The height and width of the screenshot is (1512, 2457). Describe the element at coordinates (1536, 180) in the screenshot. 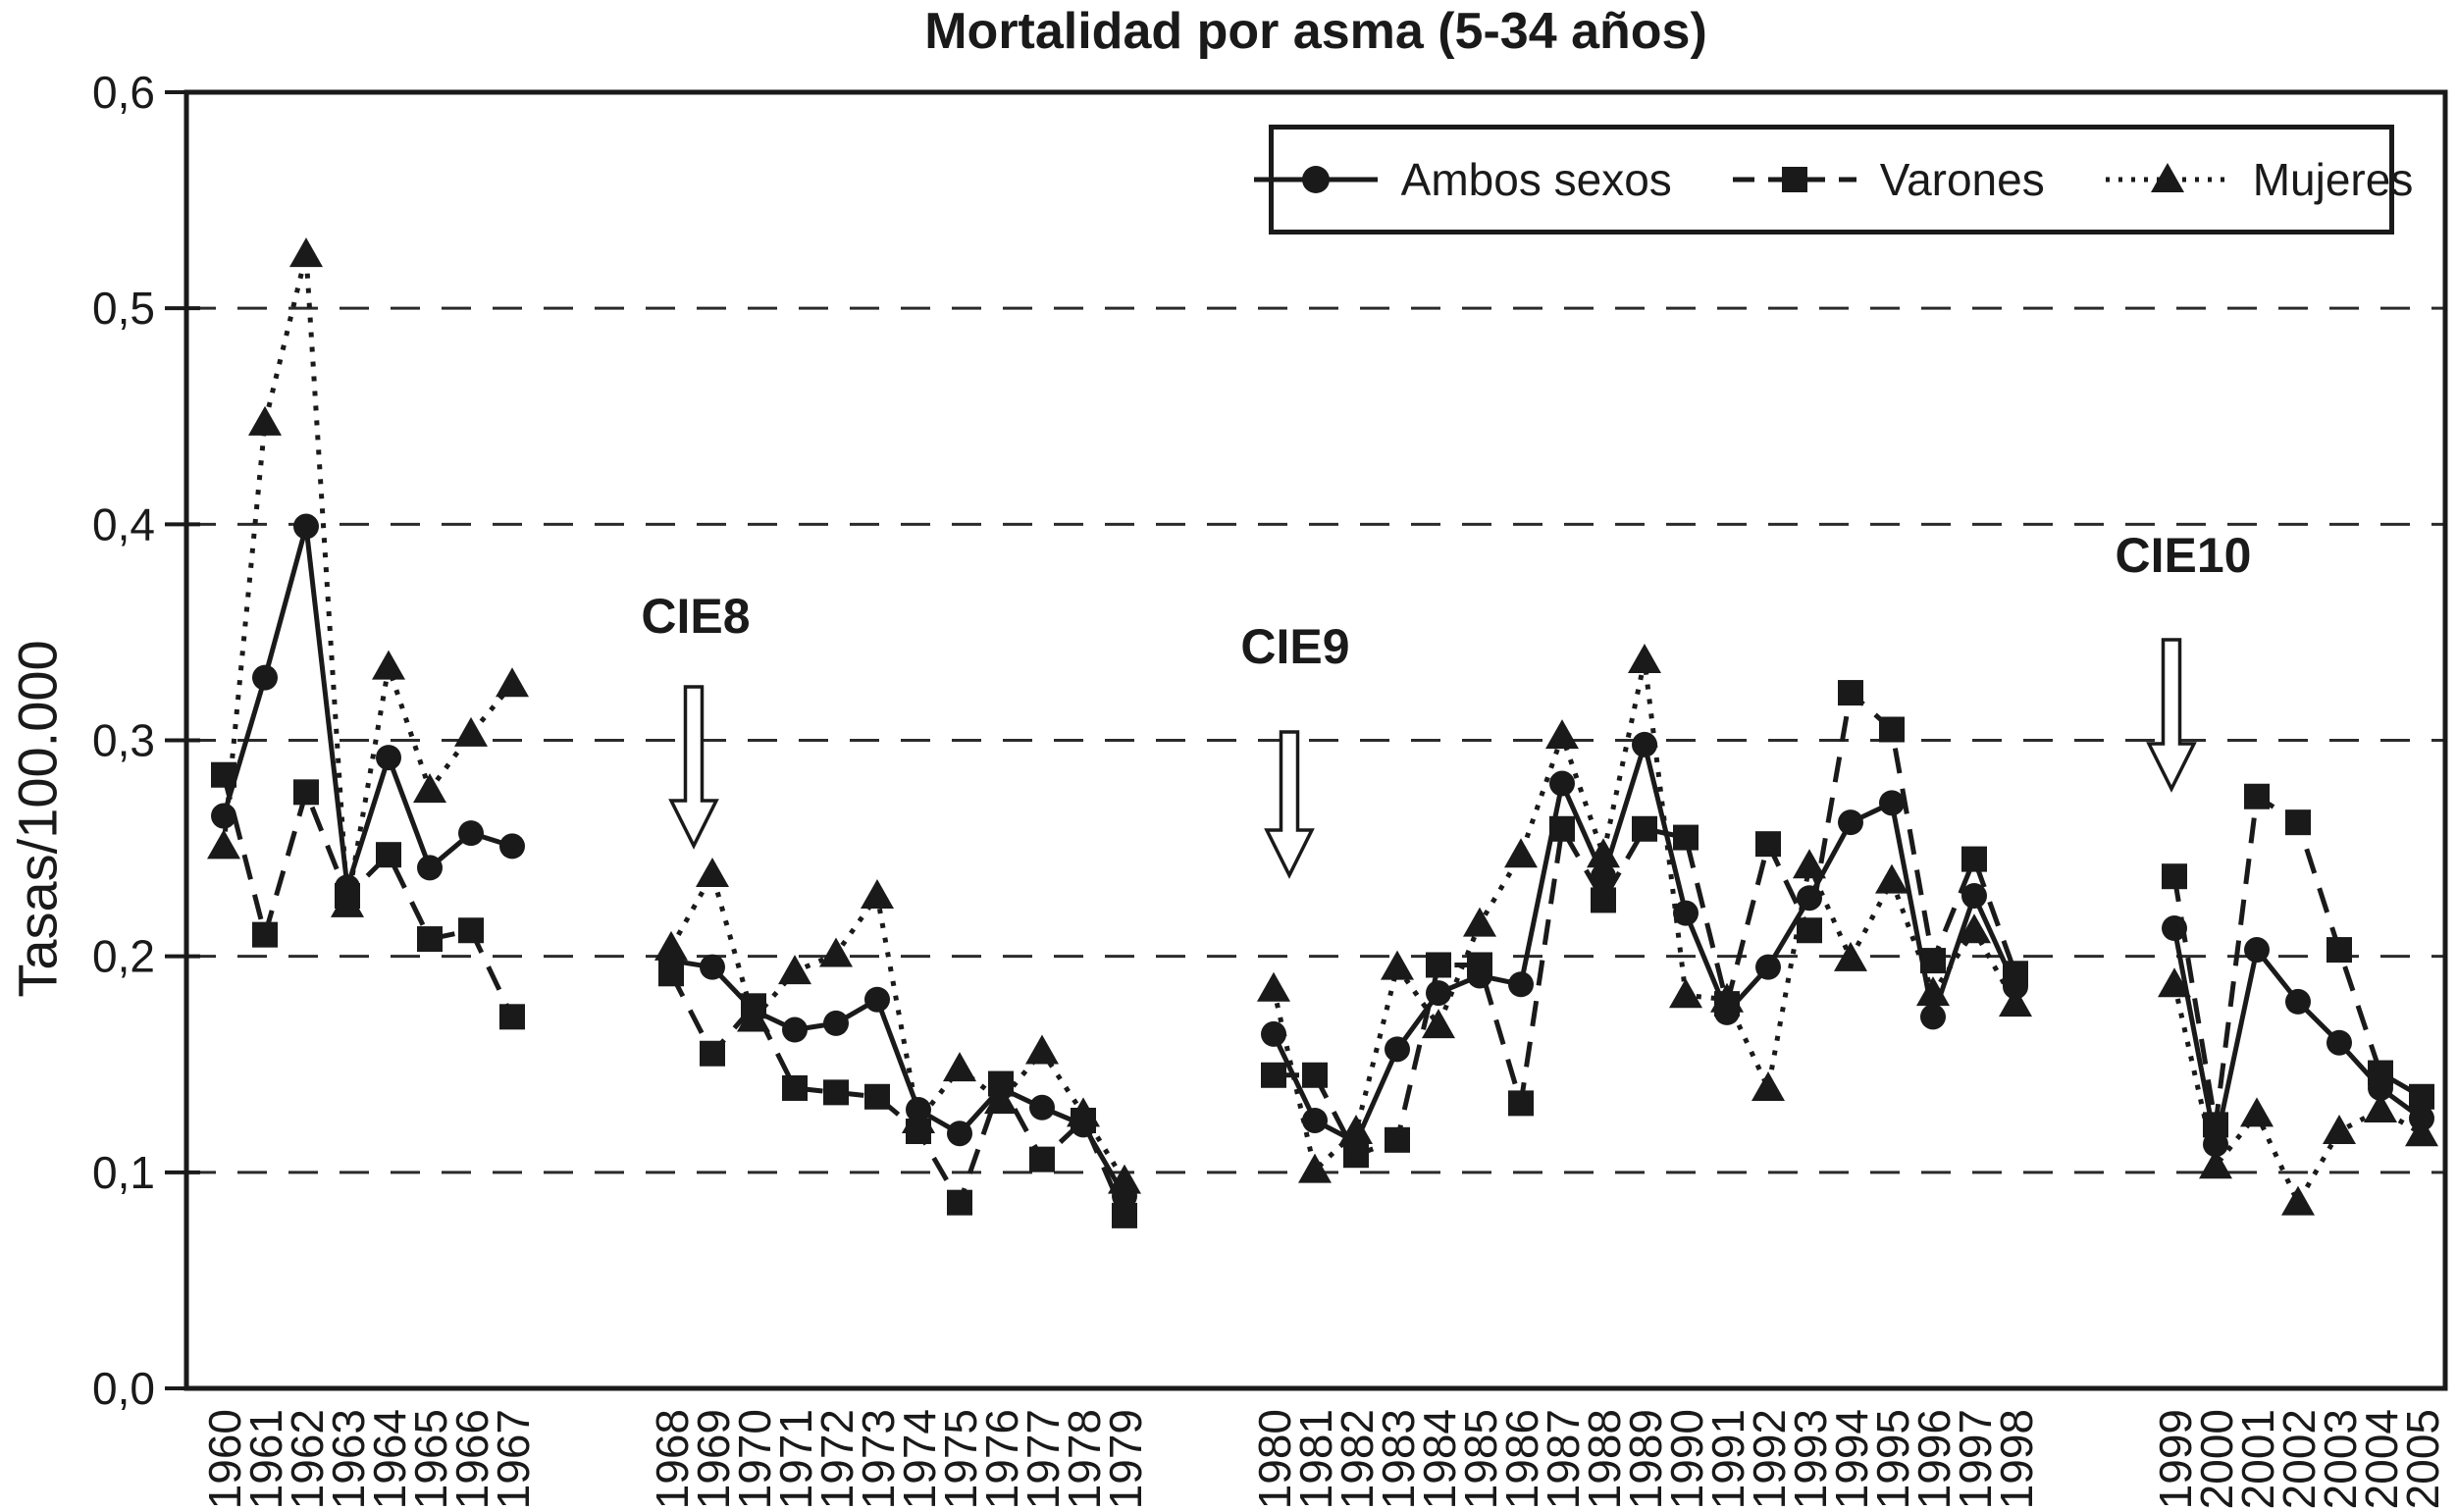

I see `legend-label: Ambos sexos` at that location.